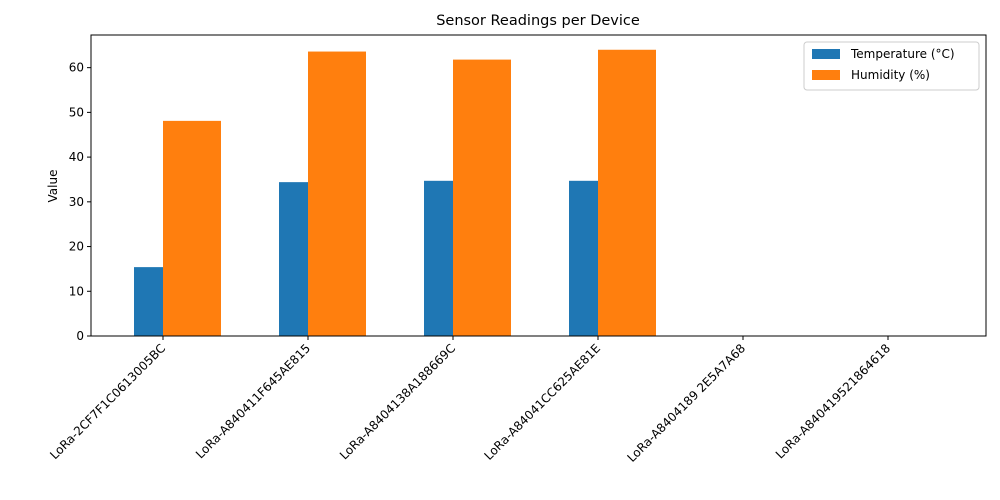 Image resolution: width=1000 pixels, height=500 pixels. Describe the element at coordinates (253, 401) in the screenshot. I see `x-tick-label: LoRa-A840411F645AE815` at that location.